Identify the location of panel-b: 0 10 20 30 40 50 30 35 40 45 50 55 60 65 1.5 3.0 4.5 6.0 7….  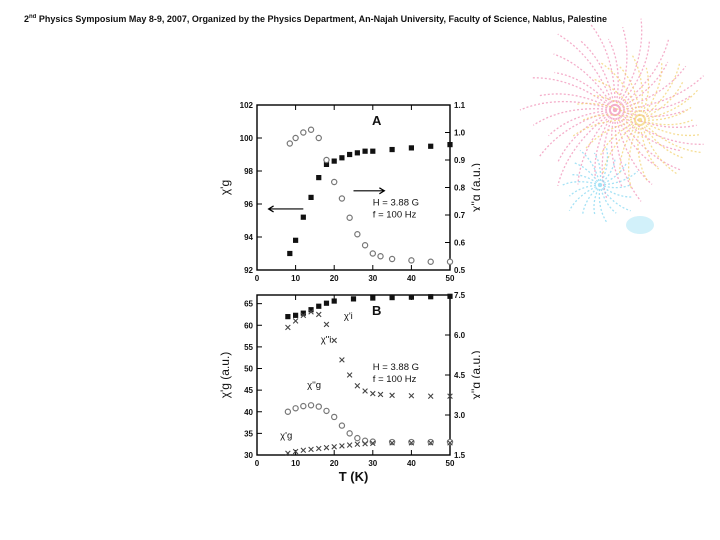
(349, 387).